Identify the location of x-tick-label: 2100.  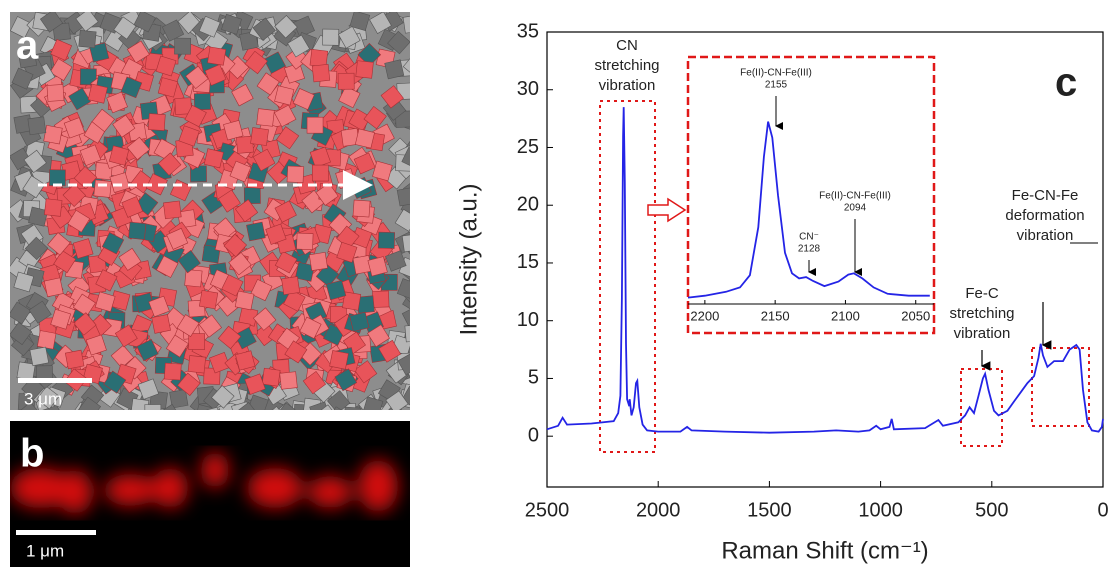
(845, 315).